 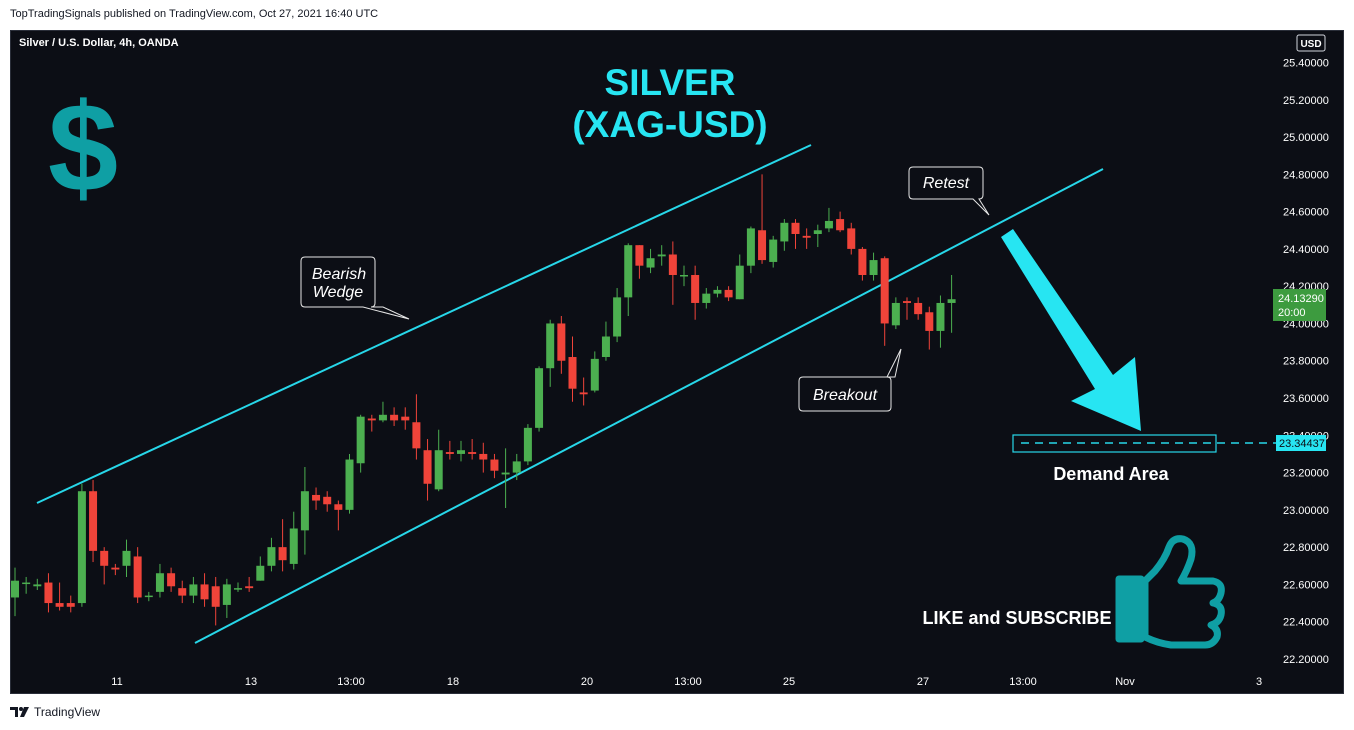 I want to click on bearish-label-line2: Wedge, so click(x=338, y=292).